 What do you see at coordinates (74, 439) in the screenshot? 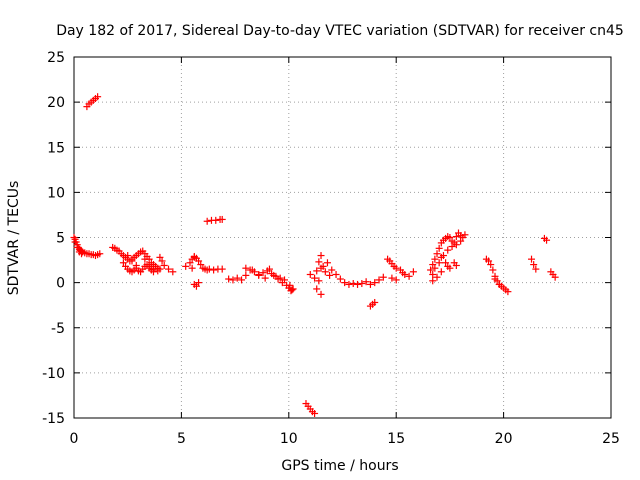
I see `x-tick-label: 0` at bounding box center [74, 439].